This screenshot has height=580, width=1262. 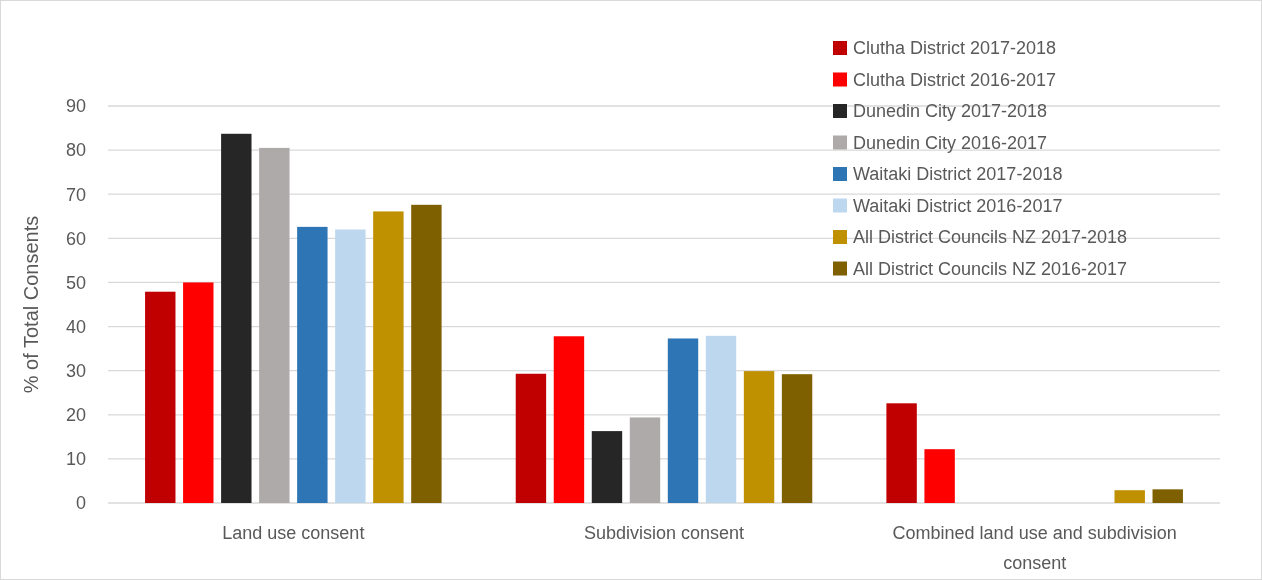 What do you see at coordinates (75, 194) in the screenshot?
I see `y-tick-label: 70` at bounding box center [75, 194].